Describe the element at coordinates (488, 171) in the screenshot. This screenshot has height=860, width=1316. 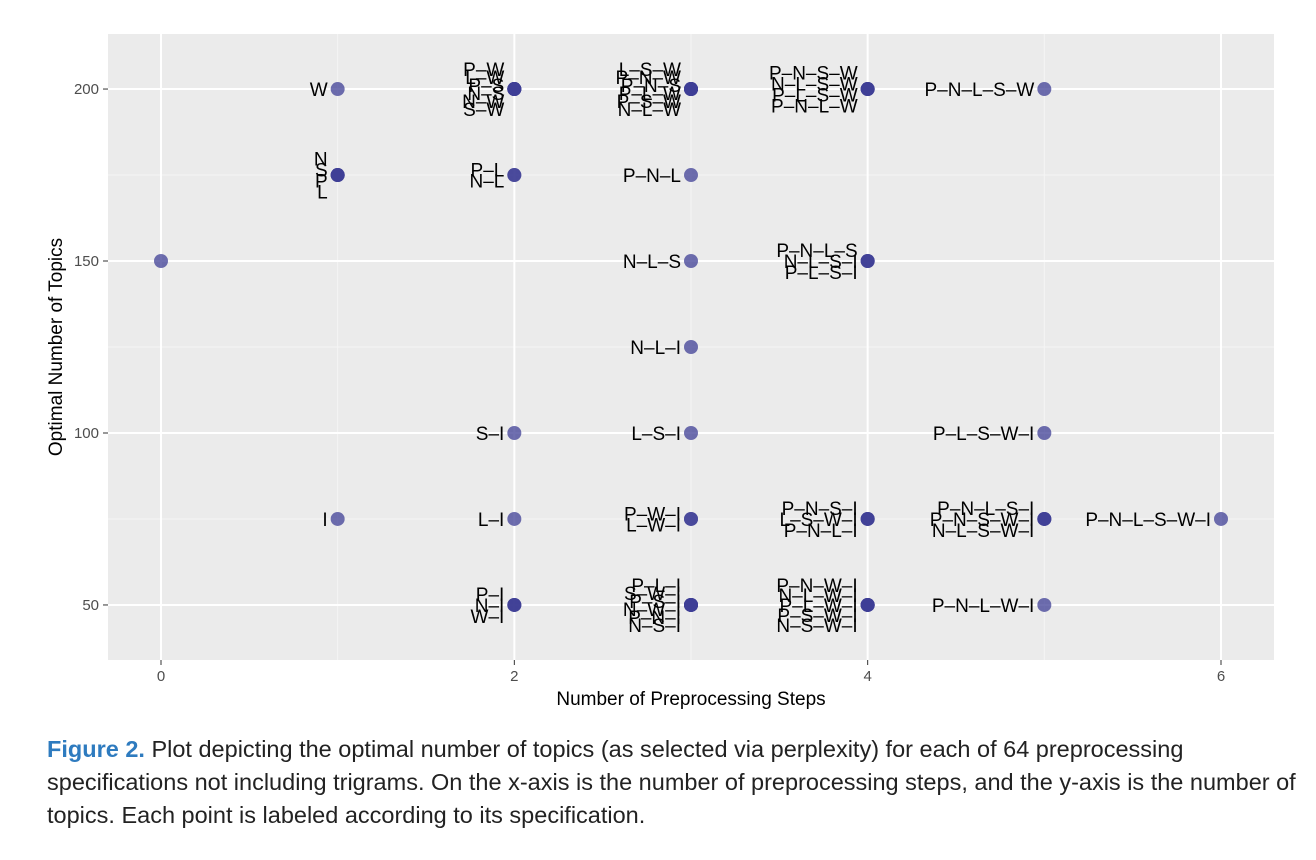
I see `point-label: P–L` at that location.